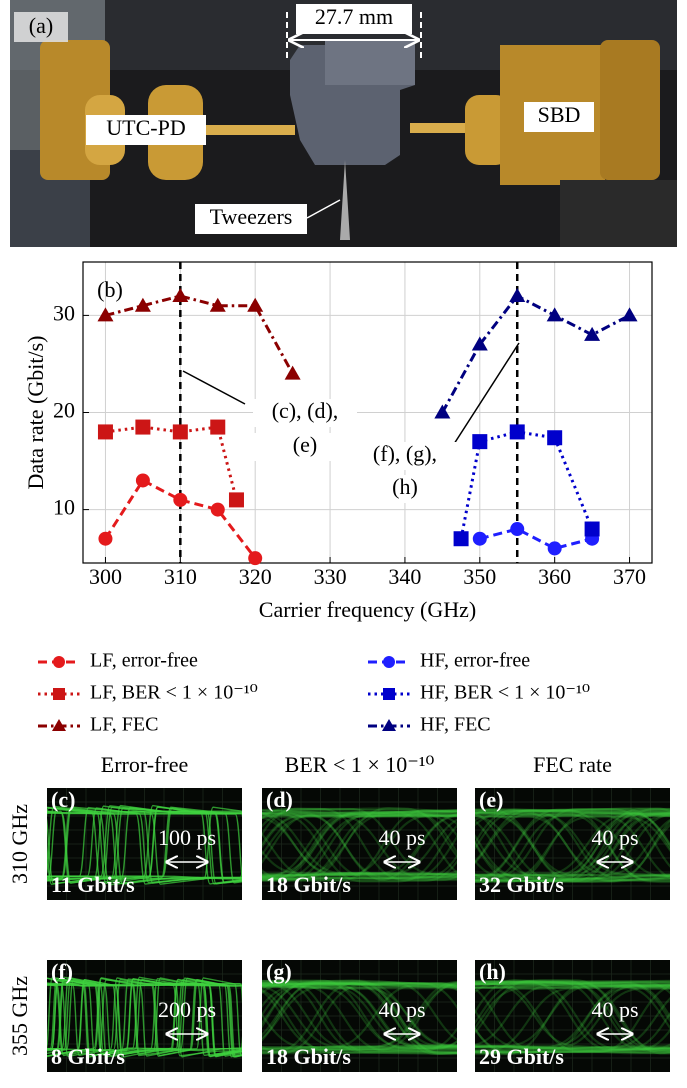 This screenshot has height=1088, width=687. Describe the element at coordinates (41, 25) in the screenshot. I see `photo-panel-label: (a)` at that location.